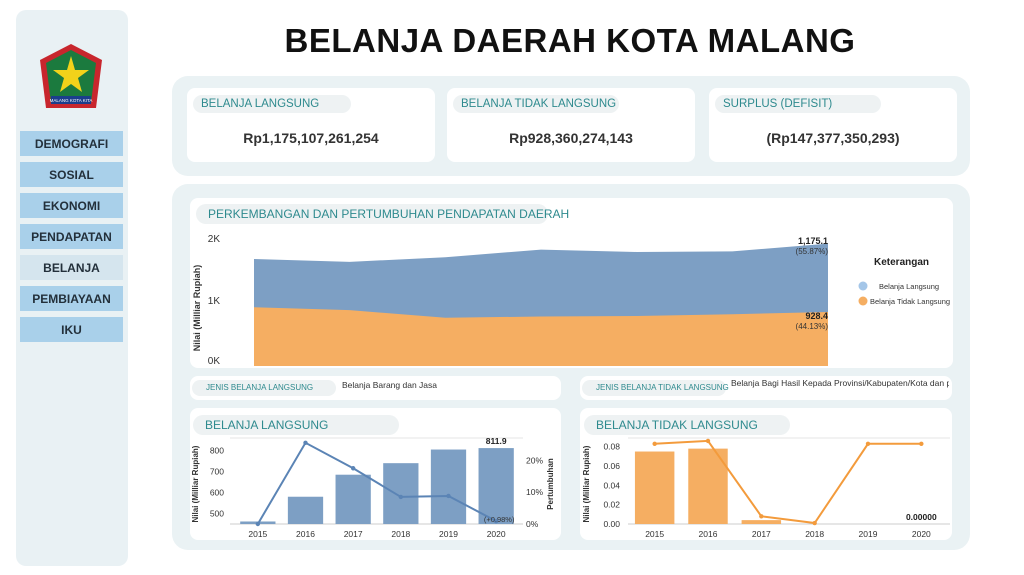  I want to click on bl-y2tick: 0%, so click(532, 524).